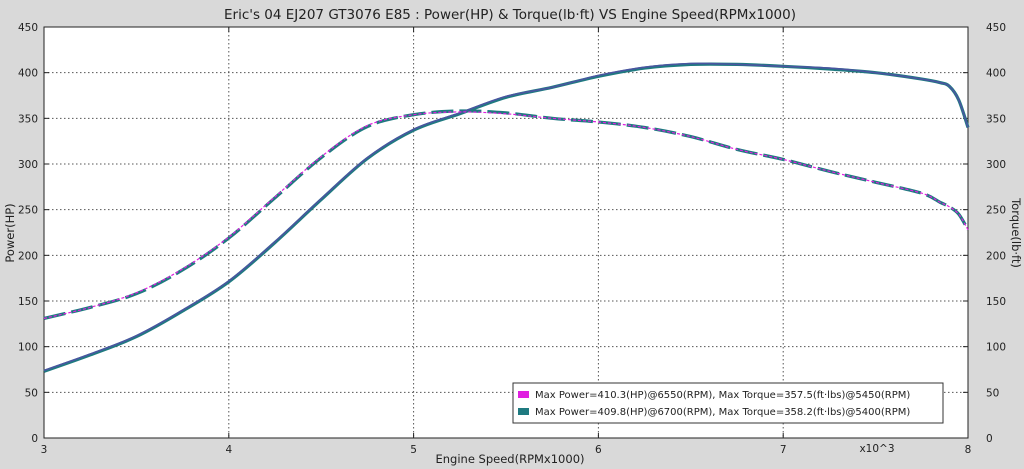 This screenshot has width=1024, height=469. Describe the element at coordinates (228, 450) in the screenshot. I see `x-tick-label: 4` at that location.